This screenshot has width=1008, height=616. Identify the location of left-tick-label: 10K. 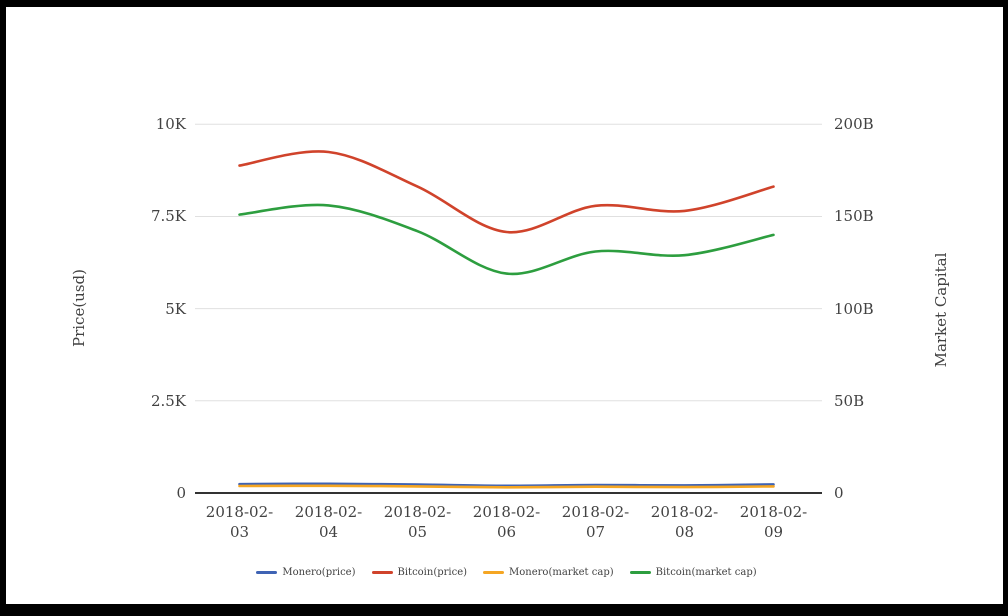
(170, 124).